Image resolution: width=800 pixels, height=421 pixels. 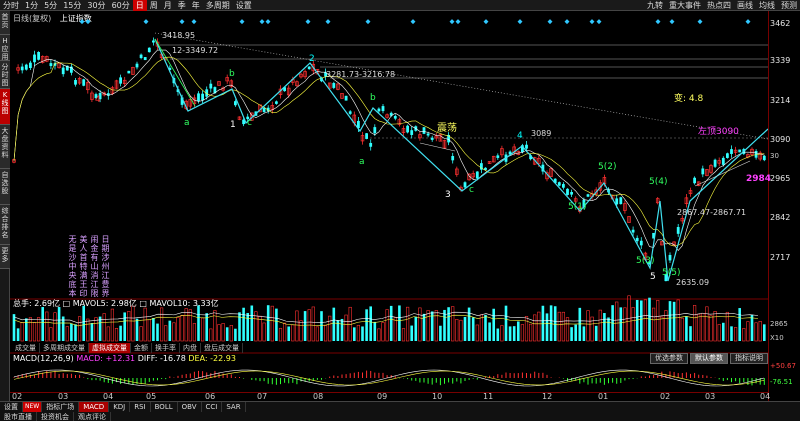 What do you see at coordinates (709, 358) in the screenshot?
I see `macd-param-button: 默认参数` at bounding box center [709, 358].